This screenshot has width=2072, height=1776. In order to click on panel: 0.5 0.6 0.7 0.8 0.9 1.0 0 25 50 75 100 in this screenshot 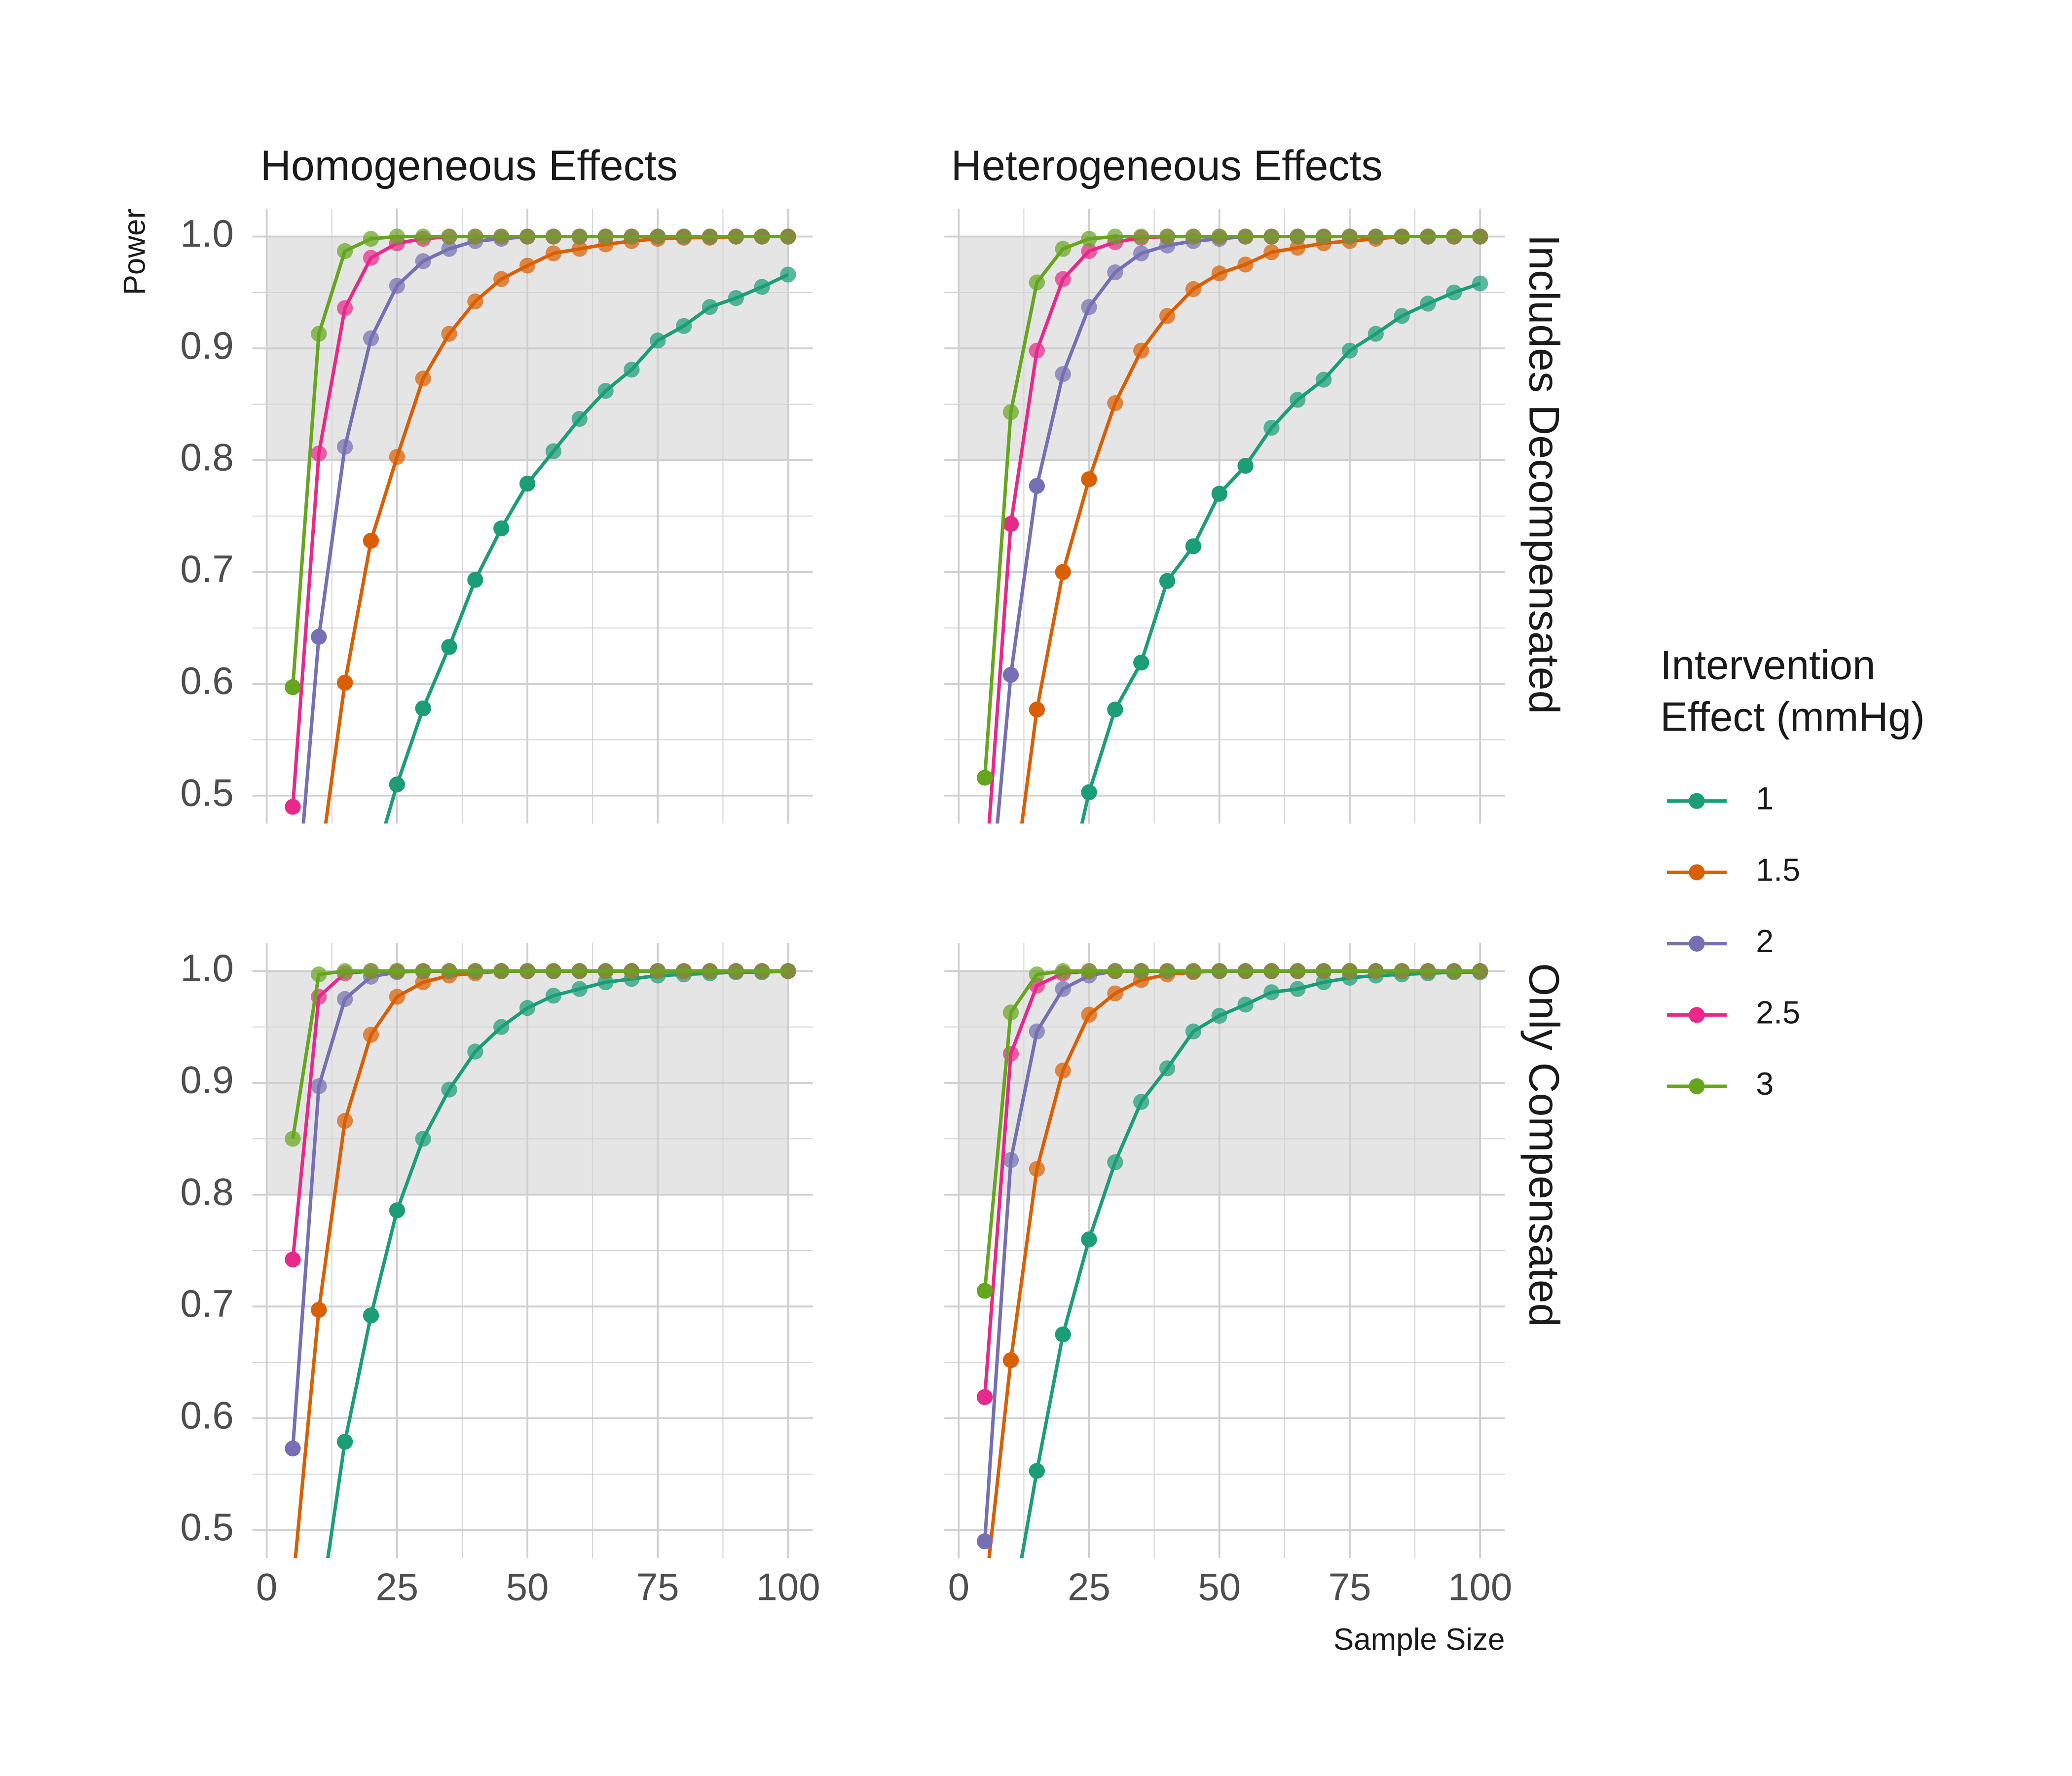, I will do `click(500, 1276)`.